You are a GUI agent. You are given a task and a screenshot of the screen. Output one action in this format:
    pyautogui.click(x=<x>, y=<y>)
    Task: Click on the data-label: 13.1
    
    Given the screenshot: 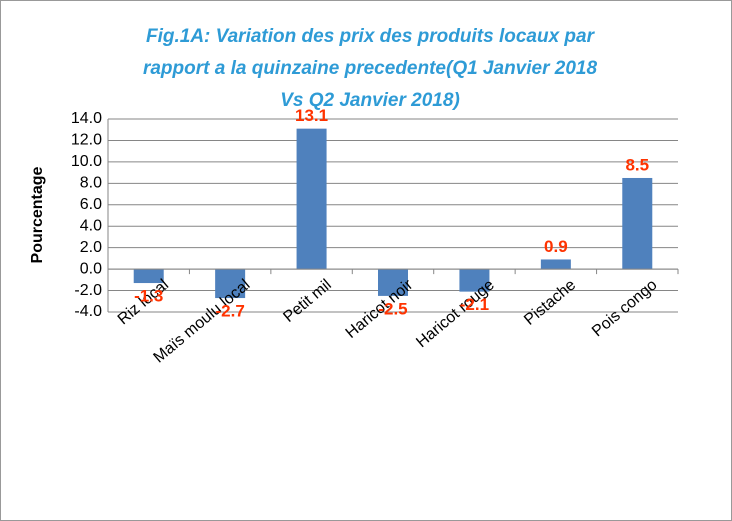 What is the action you would take?
    pyautogui.click(x=311, y=115)
    